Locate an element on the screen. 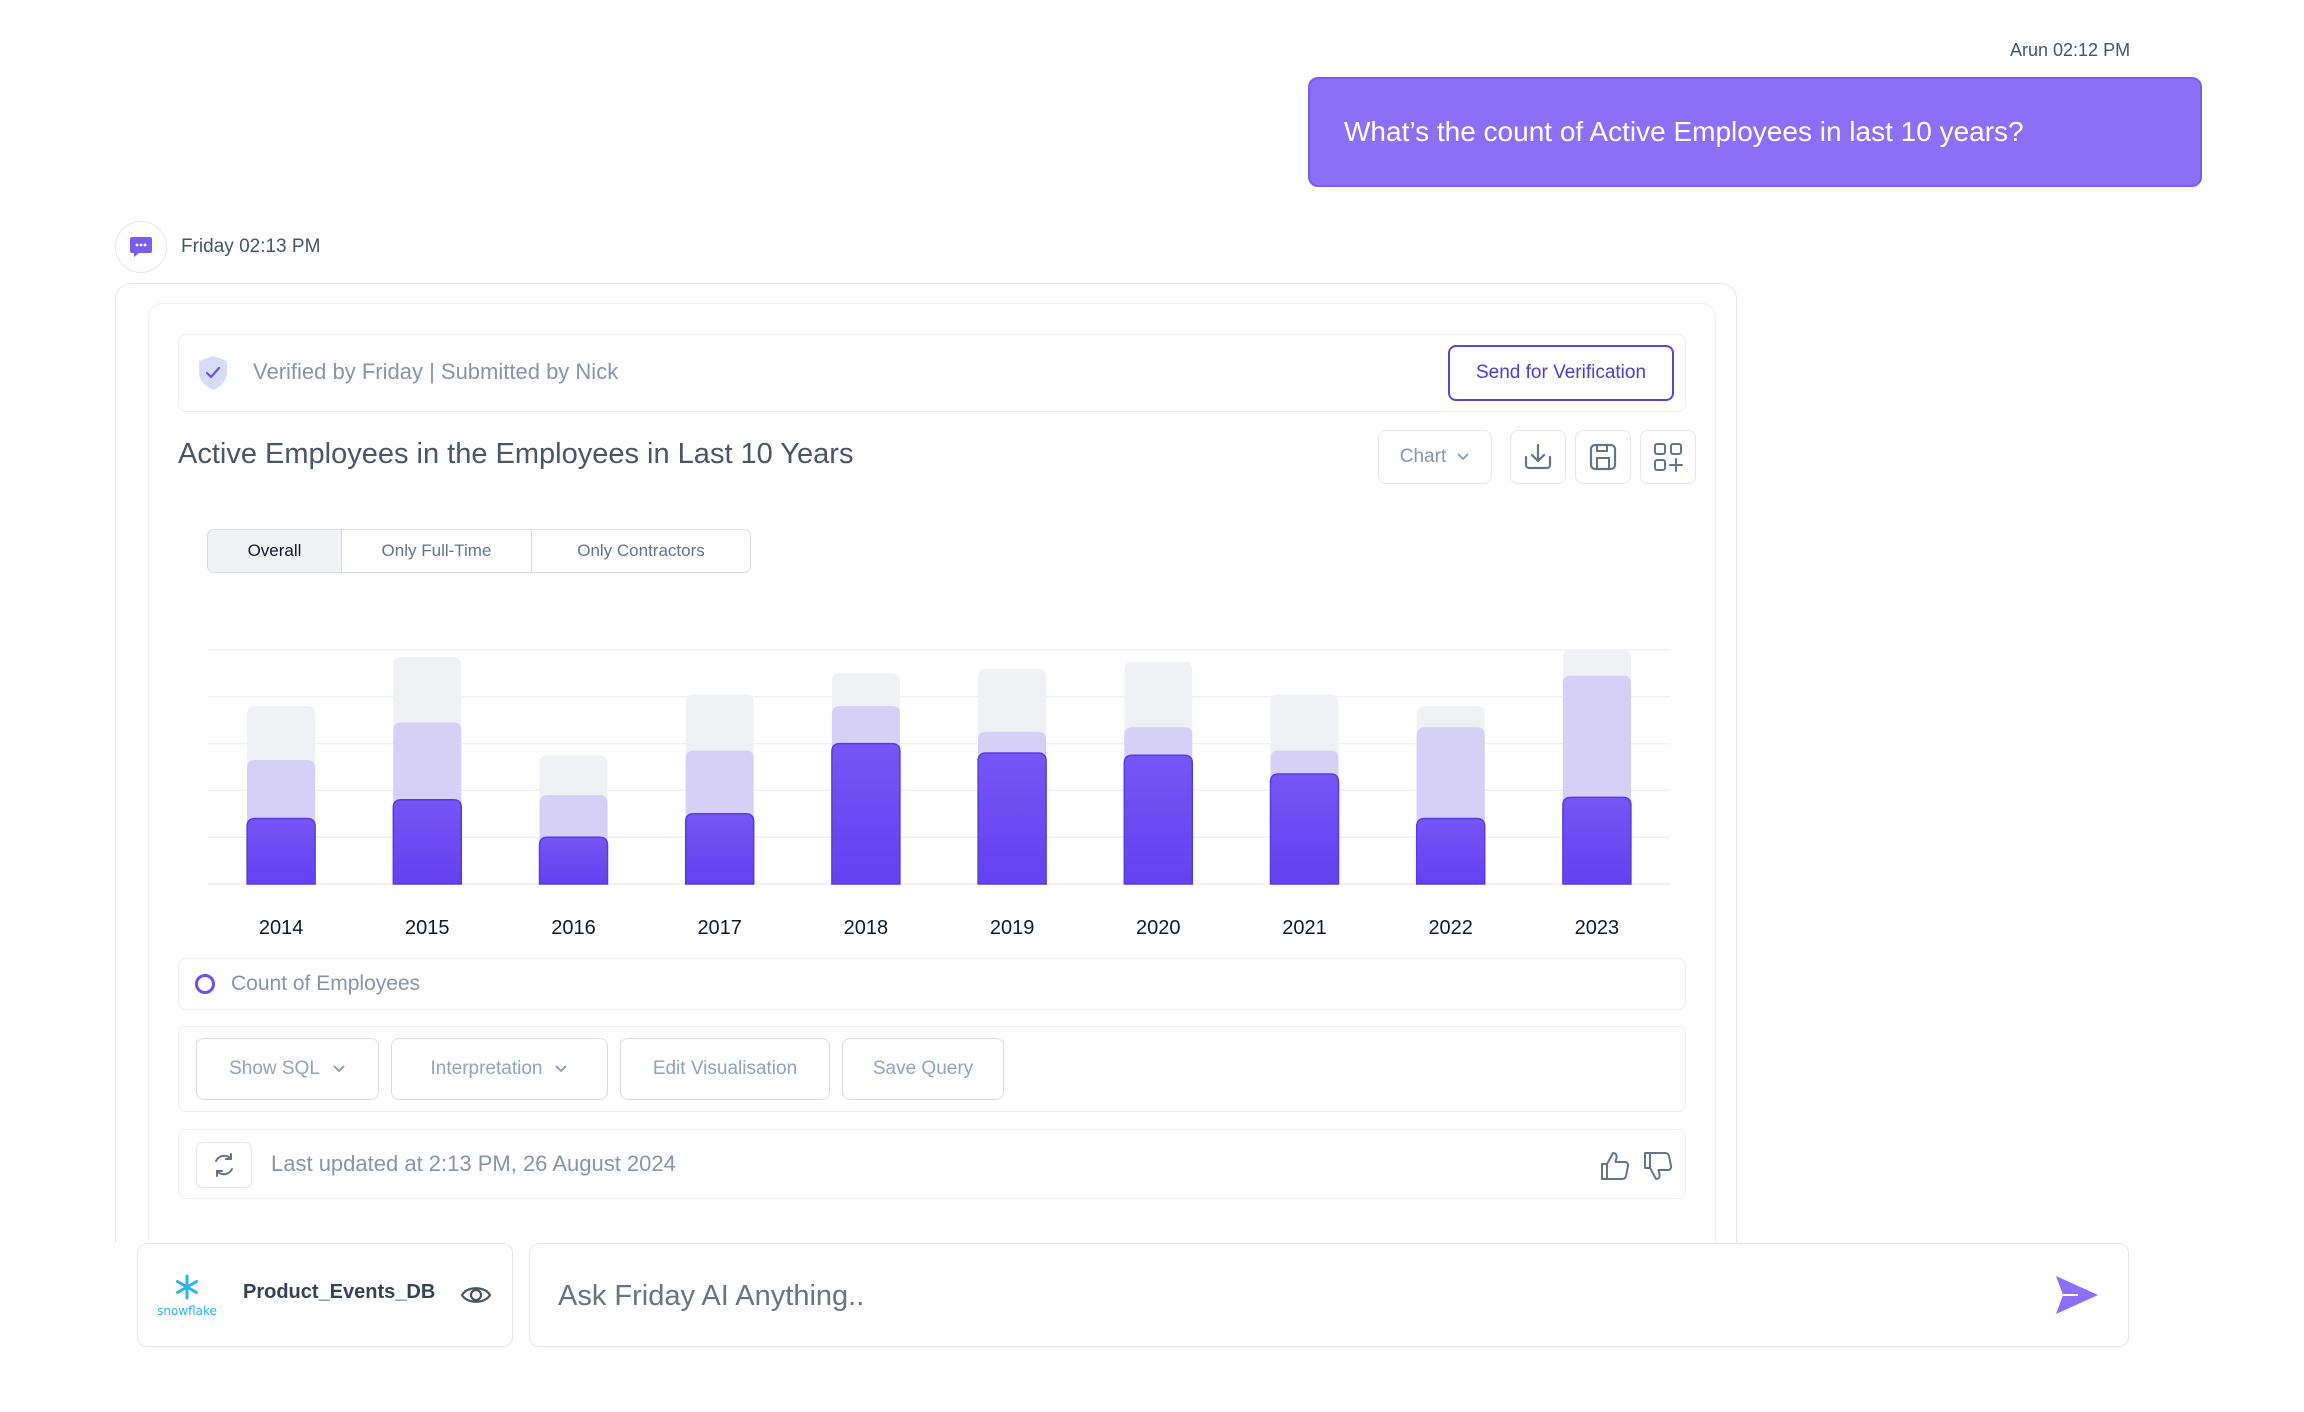 The height and width of the screenshot is (1412, 2304). snowflake-logo-icon: snowflake is located at coordinates (187, 1296).